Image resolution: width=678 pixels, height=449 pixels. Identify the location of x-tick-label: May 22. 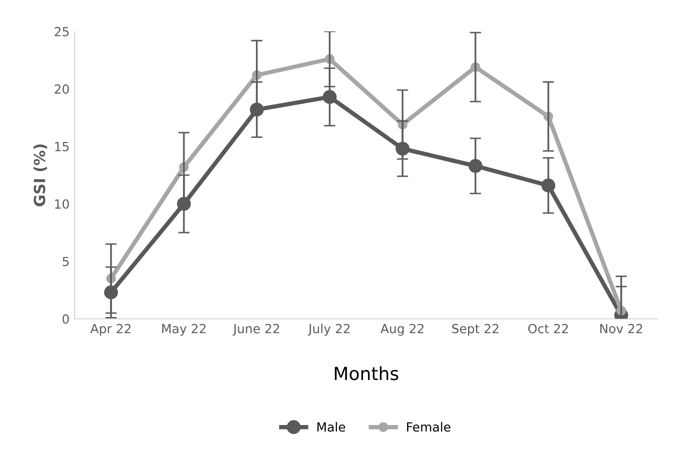
(184, 330).